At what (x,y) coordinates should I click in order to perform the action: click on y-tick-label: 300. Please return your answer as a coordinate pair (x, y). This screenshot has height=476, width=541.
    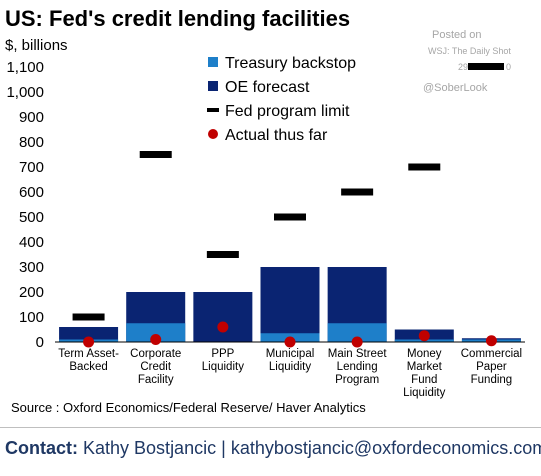
    Looking at the image, I should click on (31, 267).